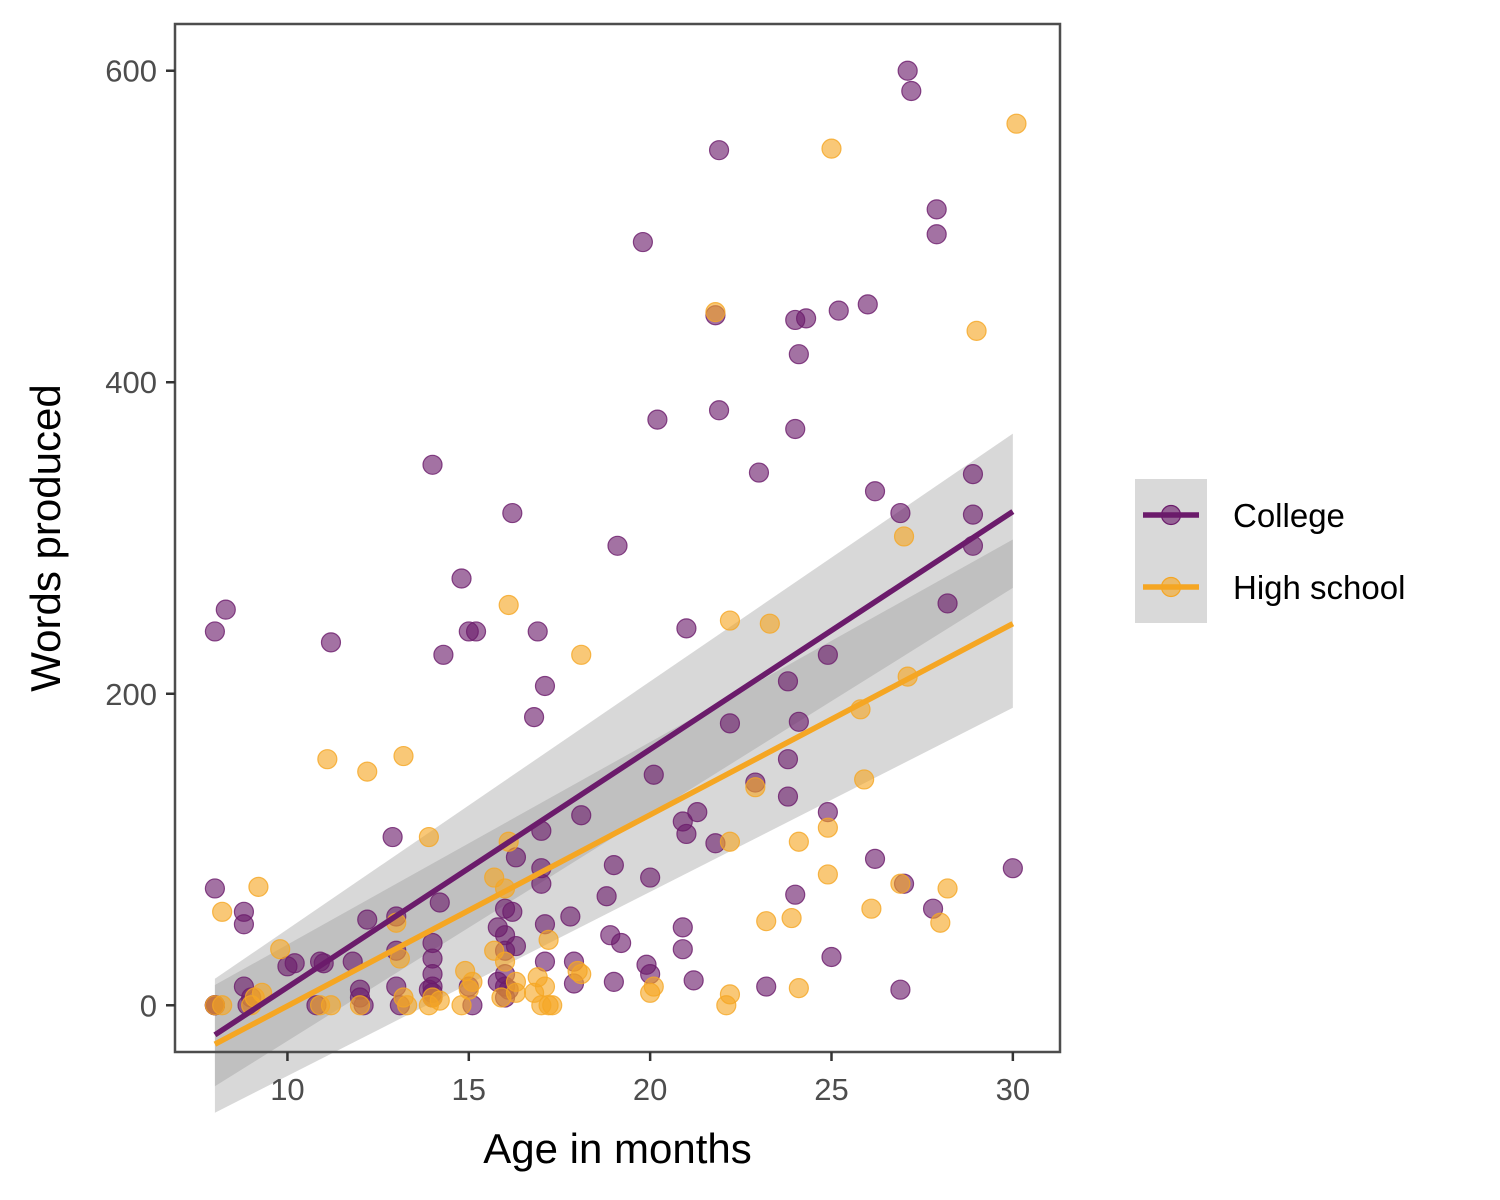 This screenshot has width=1500, height=1200. I want to click on x-axis-title: Age in months, so click(617, 1148).